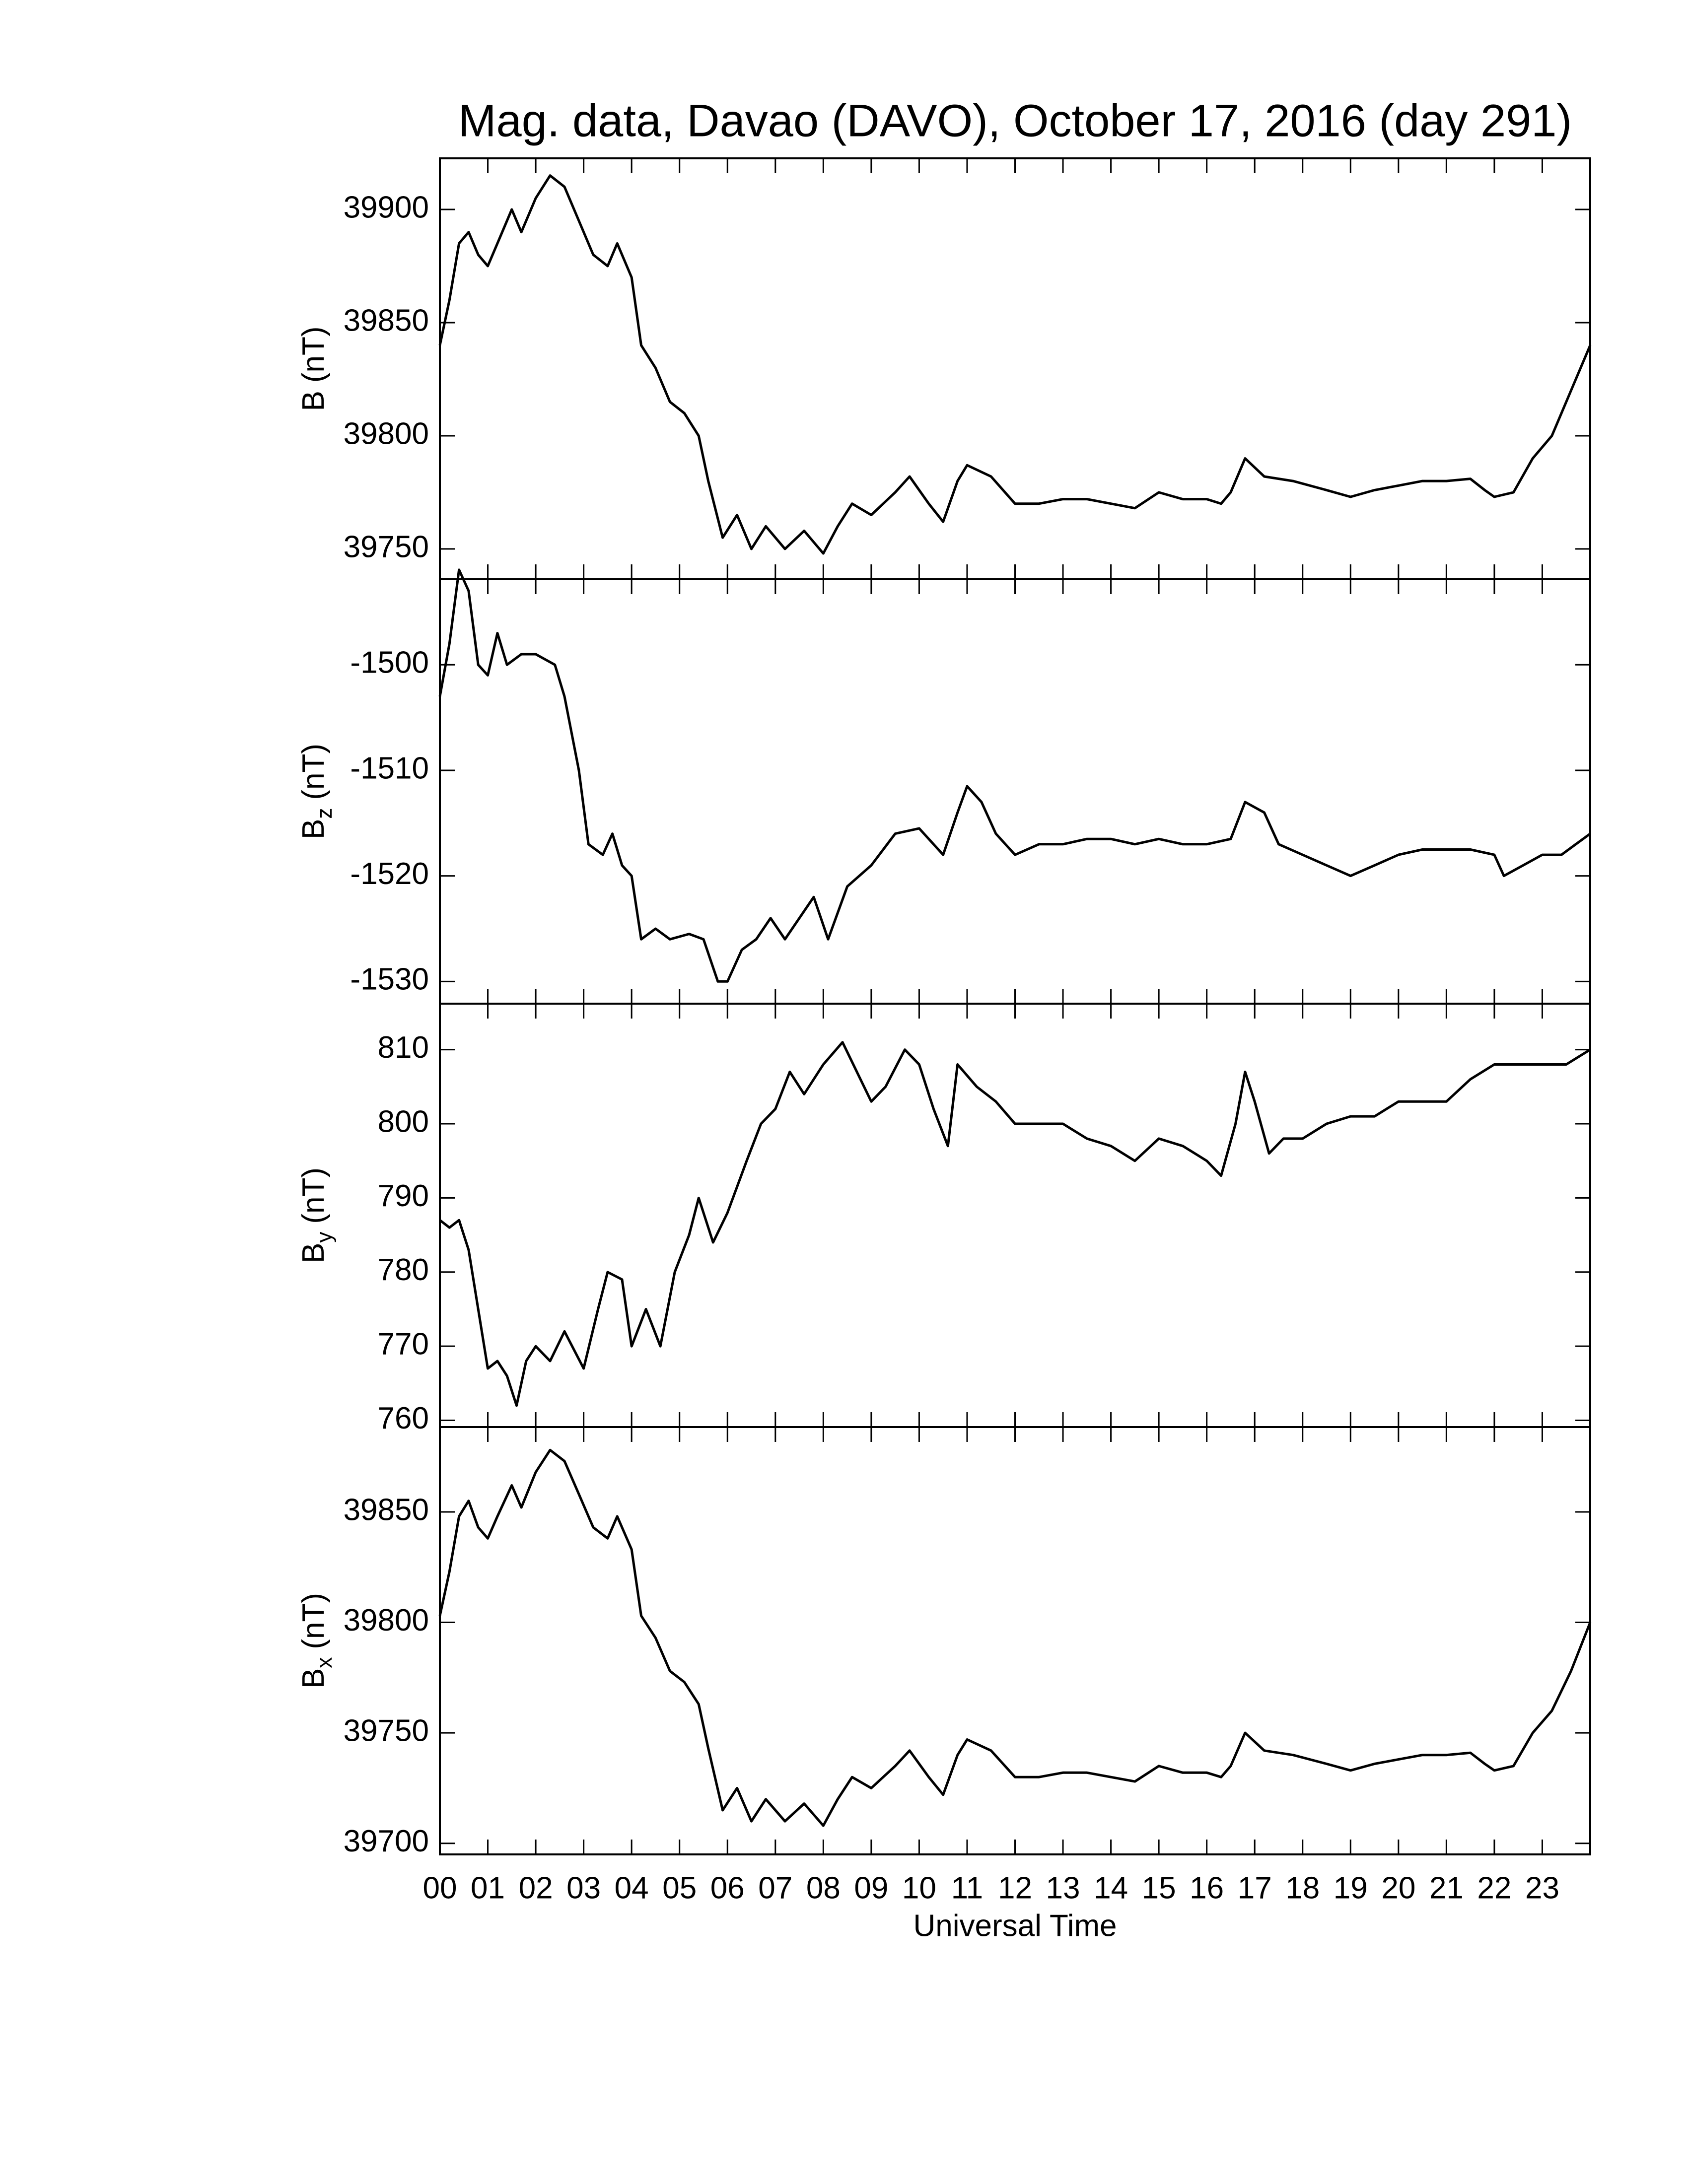 This screenshot has height=2184, width=1688. I want to click on y-label-subscript: x, so click(324, 1662).